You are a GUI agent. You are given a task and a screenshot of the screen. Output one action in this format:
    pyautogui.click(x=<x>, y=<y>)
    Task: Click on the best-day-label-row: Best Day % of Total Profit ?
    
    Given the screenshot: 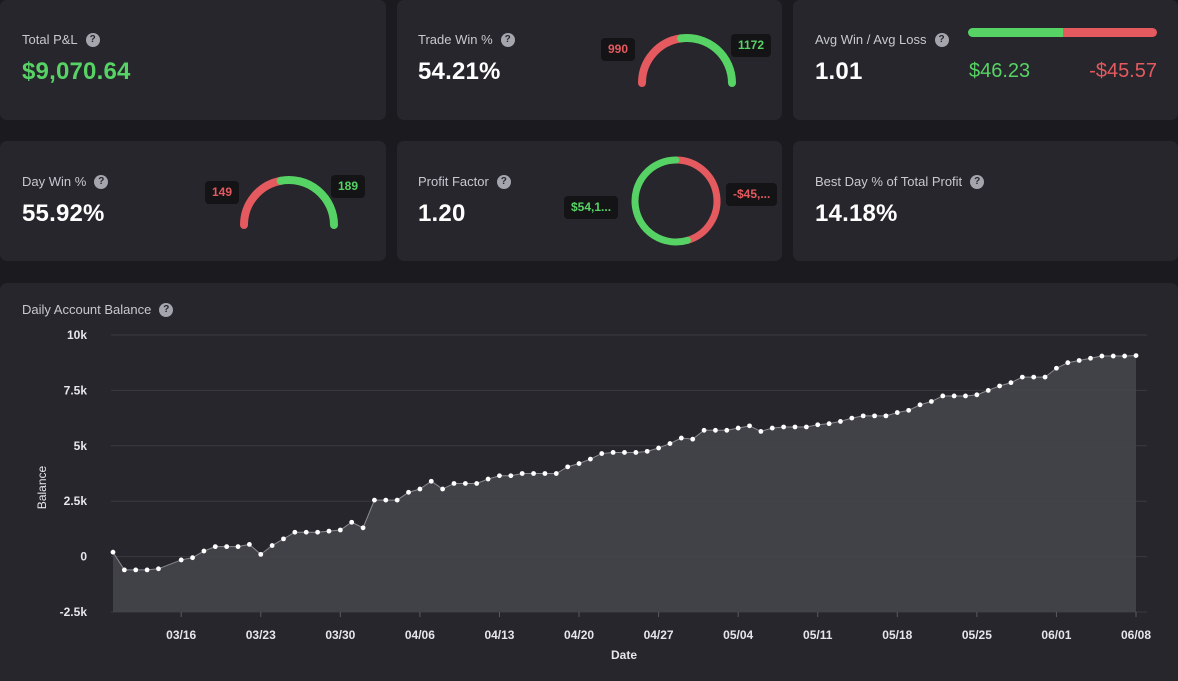 What is the action you would take?
    pyautogui.click(x=900, y=181)
    